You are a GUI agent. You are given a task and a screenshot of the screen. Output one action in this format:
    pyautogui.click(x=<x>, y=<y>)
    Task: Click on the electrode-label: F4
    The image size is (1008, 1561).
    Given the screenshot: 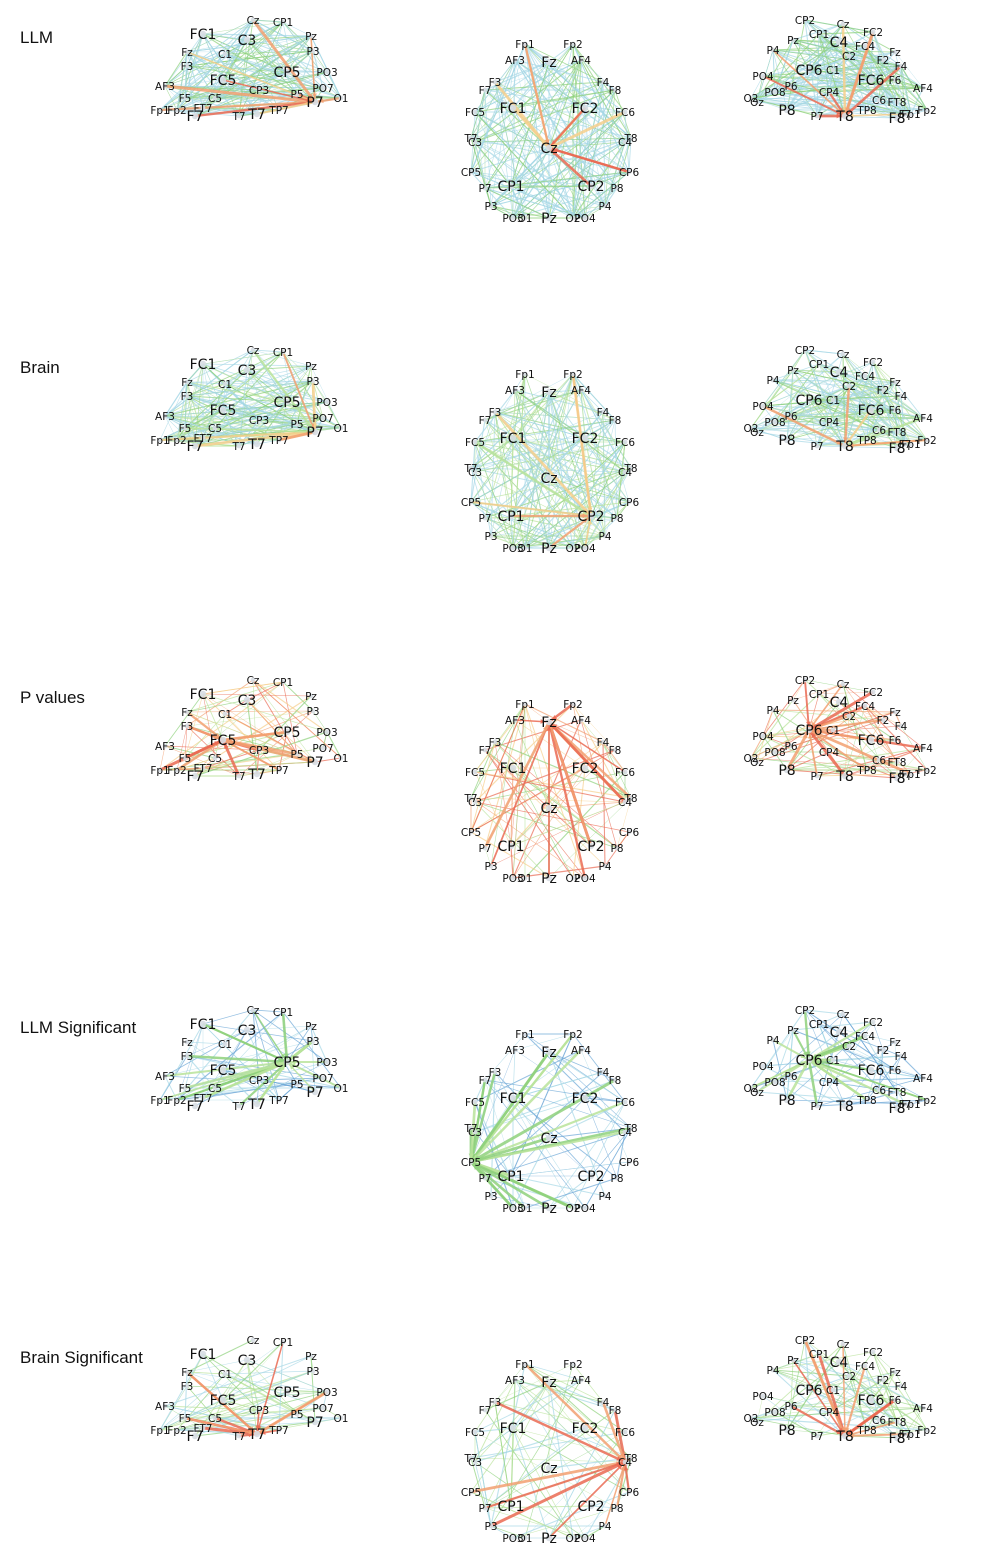 What is the action you would take?
    pyautogui.click(x=603, y=413)
    